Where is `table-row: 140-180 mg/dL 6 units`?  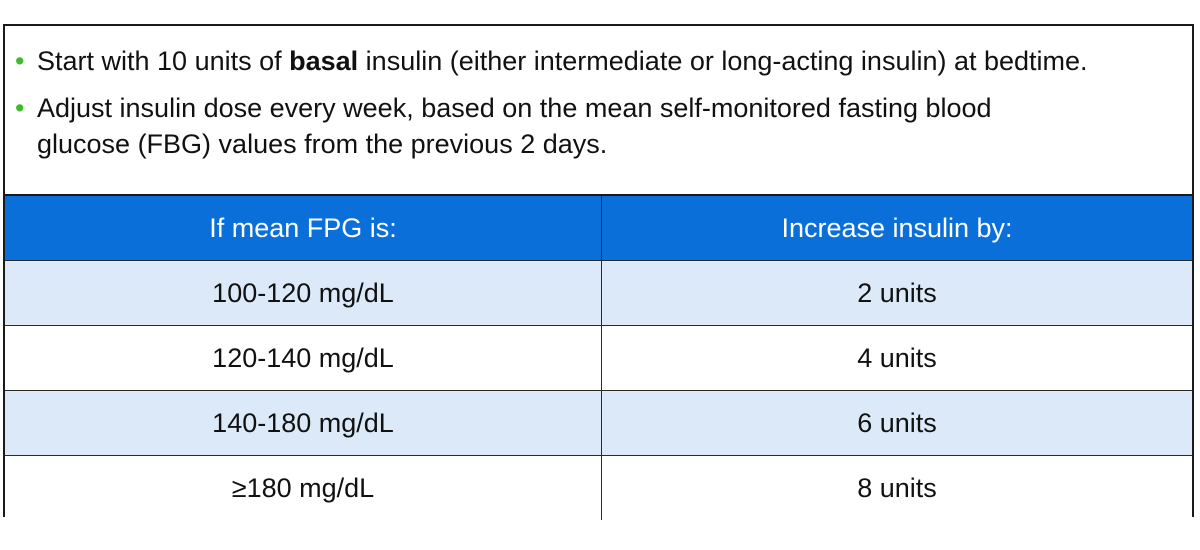 table-row: 140-180 mg/dL 6 units is located at coordinates (598, 423).